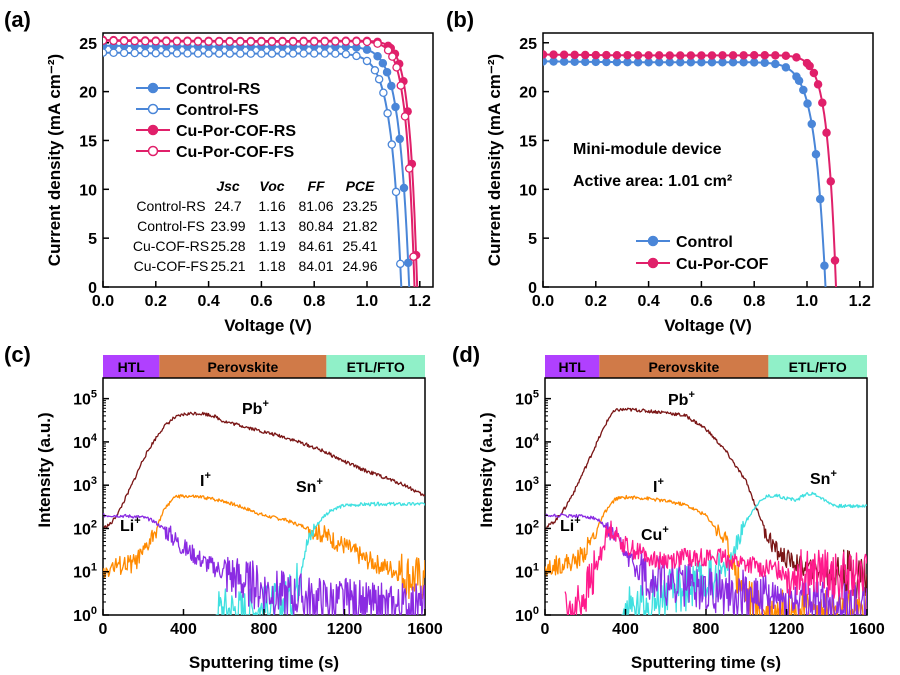 The width and height of the screenshot is (900, 675). I want to click on table-header: FF, so click(316, 186).